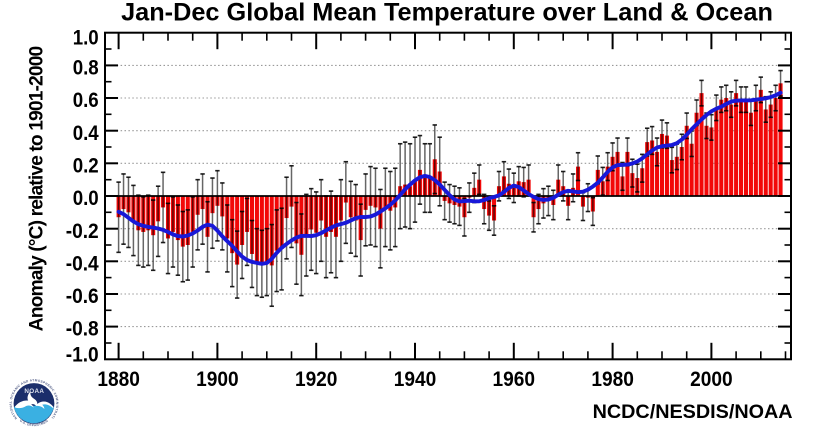 Image resolution: width=825 pixels, height=427 pixels. Describe the element at coordinates (86, 37) in the screenshot. I see `svg-text: 1.0` at that location.